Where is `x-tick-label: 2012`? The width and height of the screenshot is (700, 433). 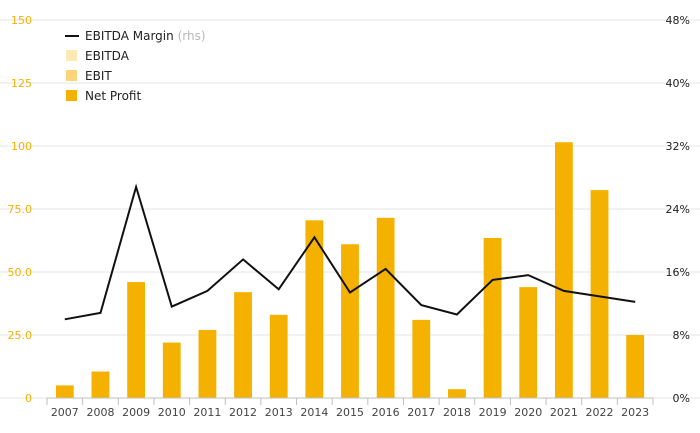 x-tick-label: 2012 is located at coordinates (243, 412).